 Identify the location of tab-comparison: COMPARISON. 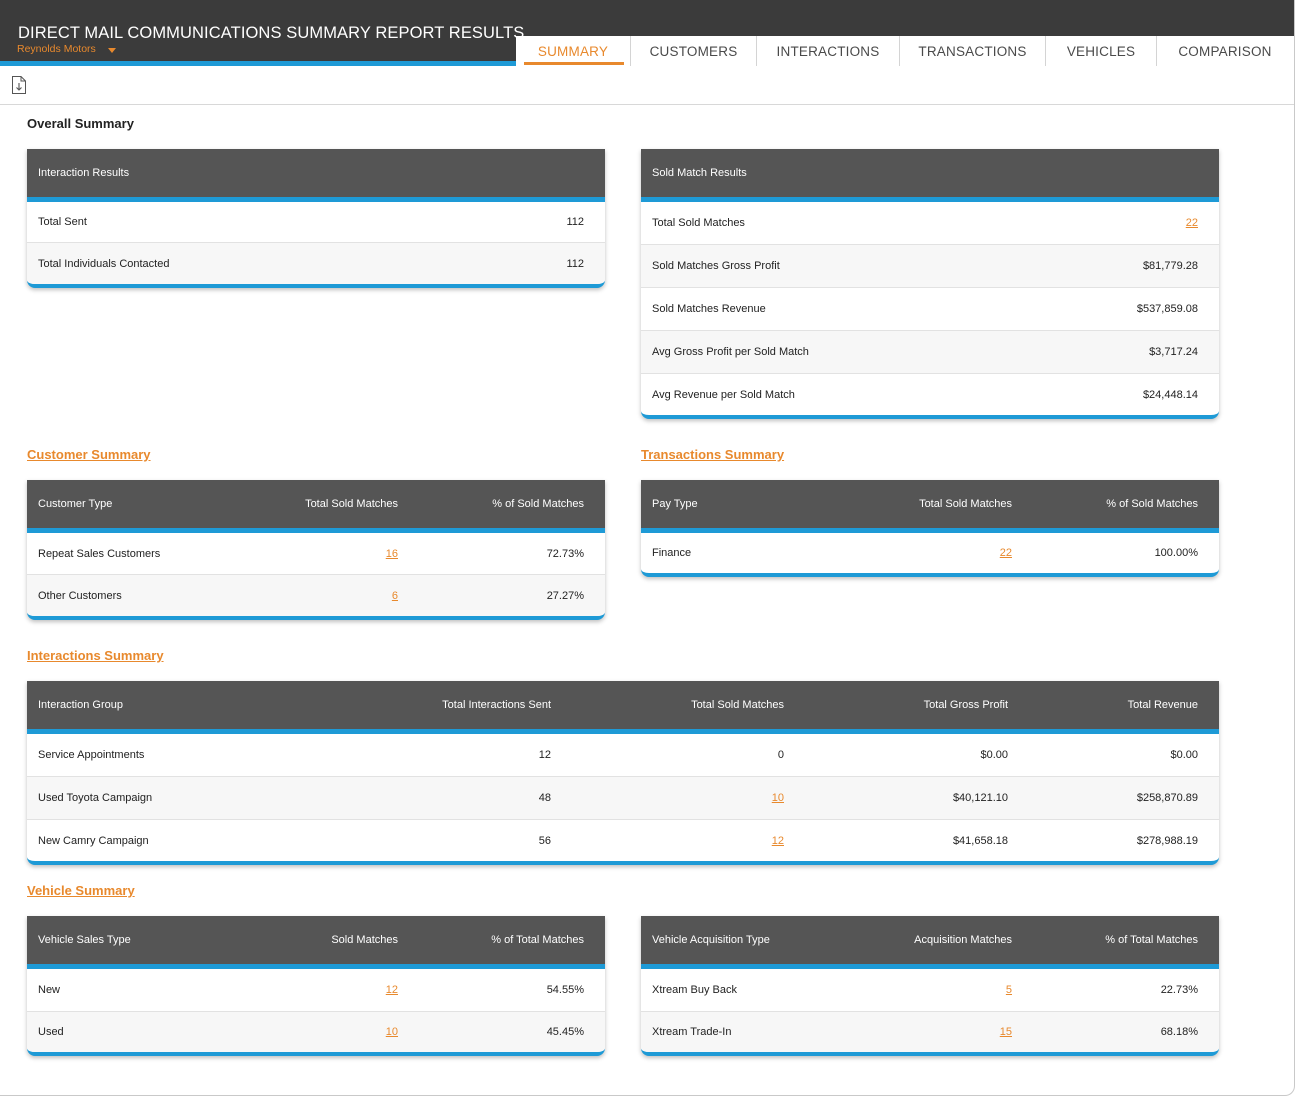
(1225, 51).